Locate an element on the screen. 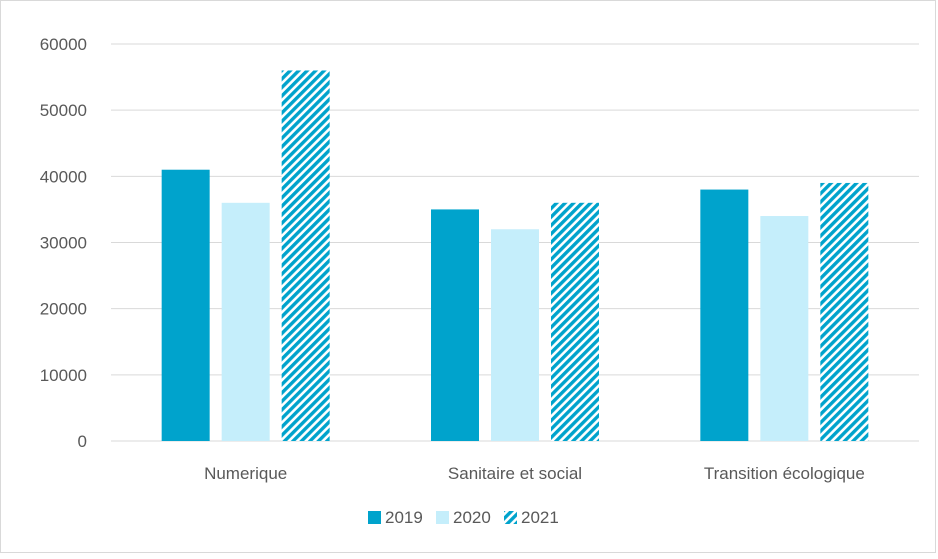 The image size is (938, 559). y-tick-label: 60000 is located at coordinates (63, 44).